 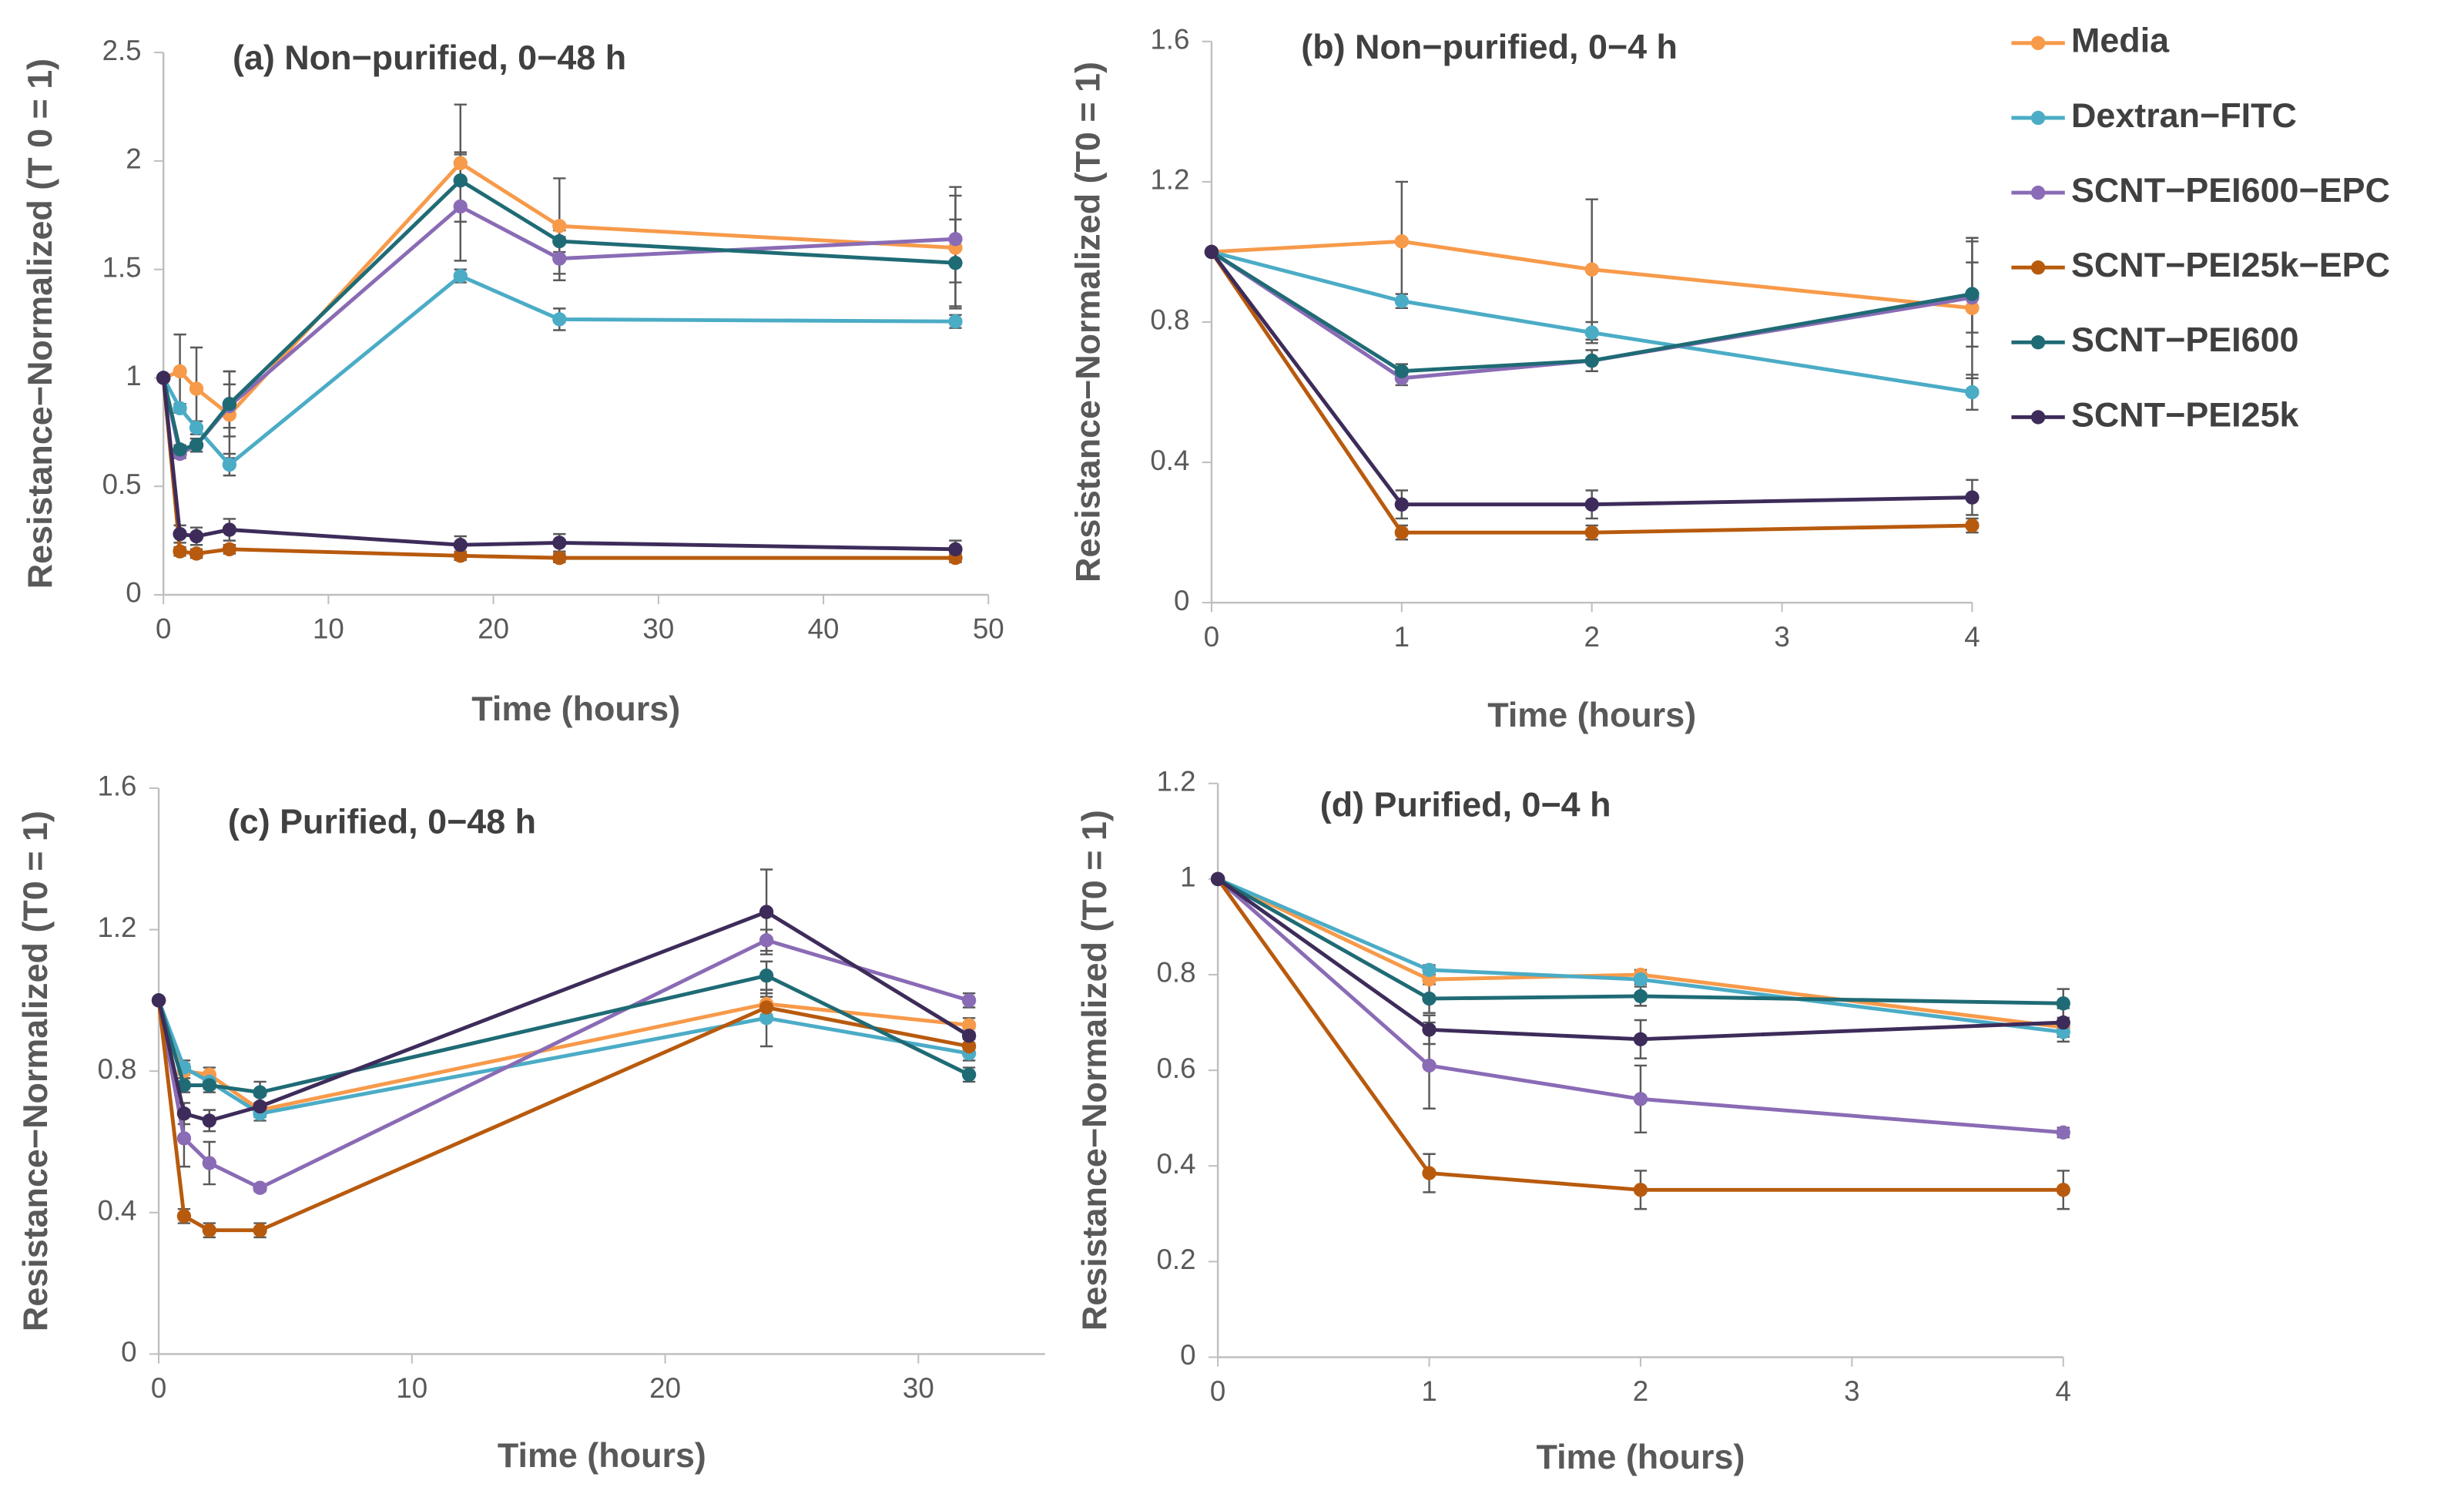 What do you see at coordinates (382, 821) in the screenshot?
I see `chart-title: (c) Purified, 0−48 h` at bounding box center [382, 821].